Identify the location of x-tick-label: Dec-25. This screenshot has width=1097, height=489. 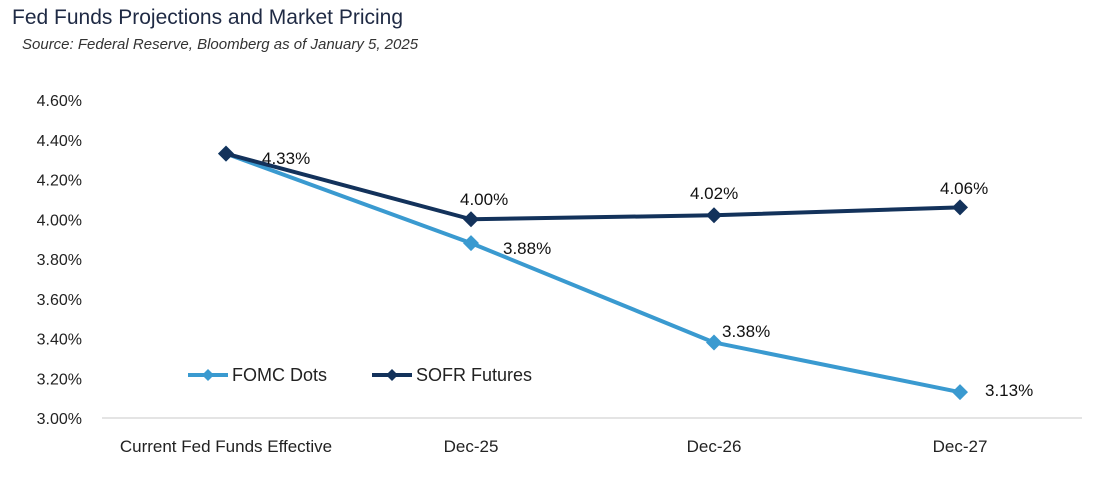
(471, 446).